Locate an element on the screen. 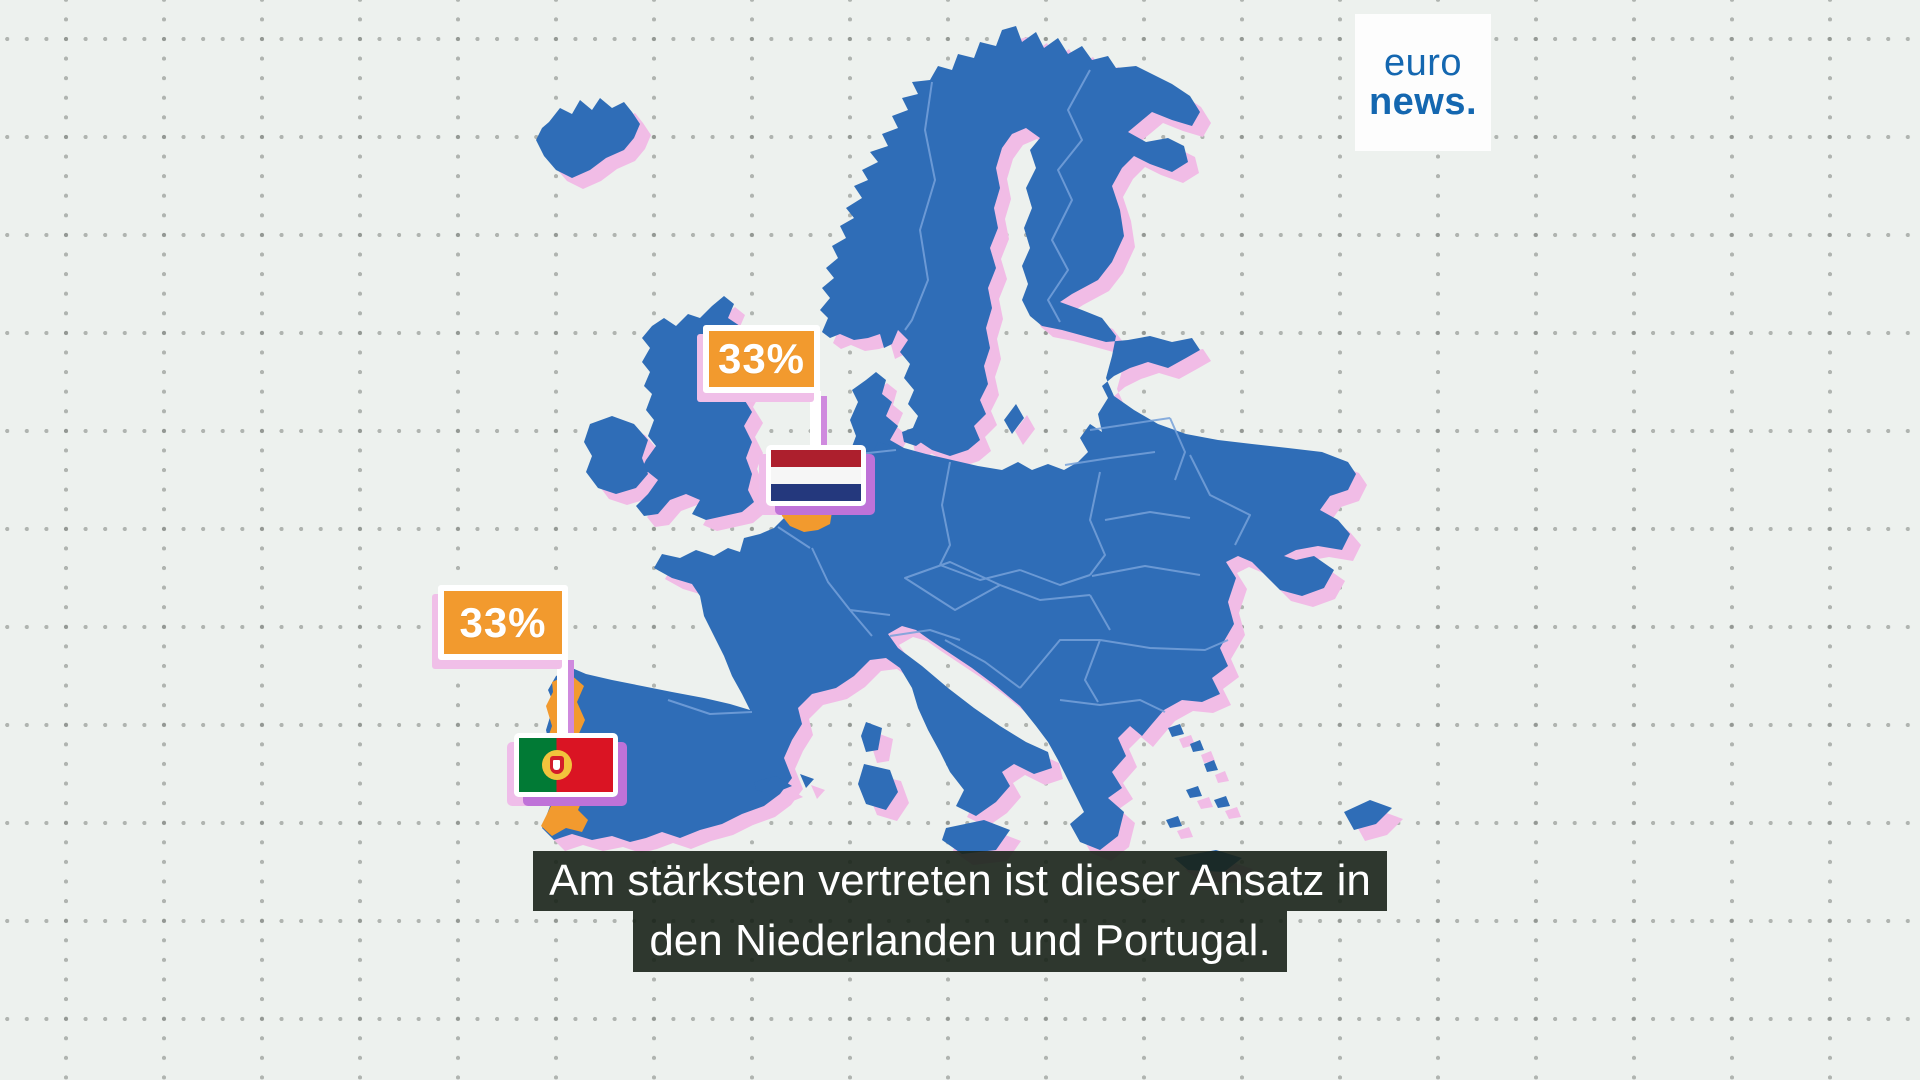 Image resolution: width=1920 pixels, height=1080 pixels. subtitle-line-2: den Niederlanden und Portugal. is located at coordinates (960, 941).